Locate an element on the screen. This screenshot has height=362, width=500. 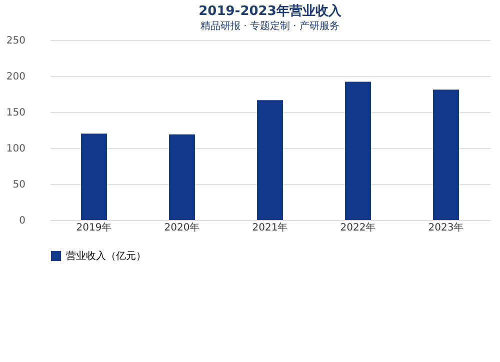
y-tick-label: 250 is located at coordinates (16, 41).